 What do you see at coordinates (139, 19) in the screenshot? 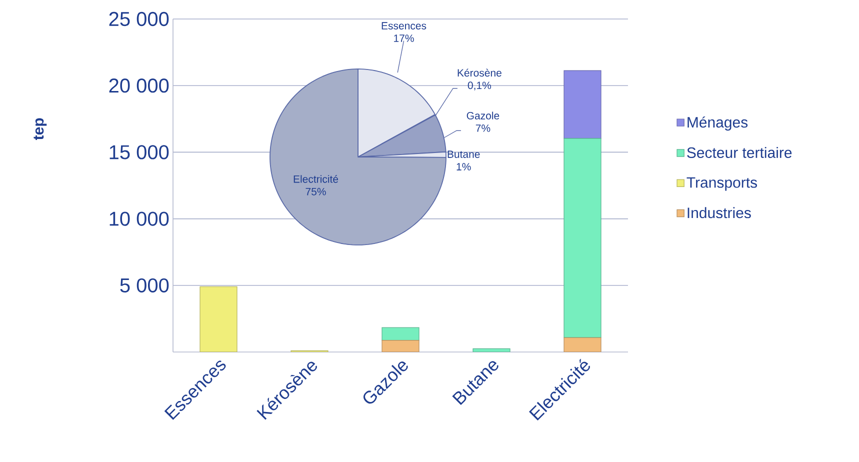
I see `y-tick-label: 25 000` at bounding box center [139, 19].